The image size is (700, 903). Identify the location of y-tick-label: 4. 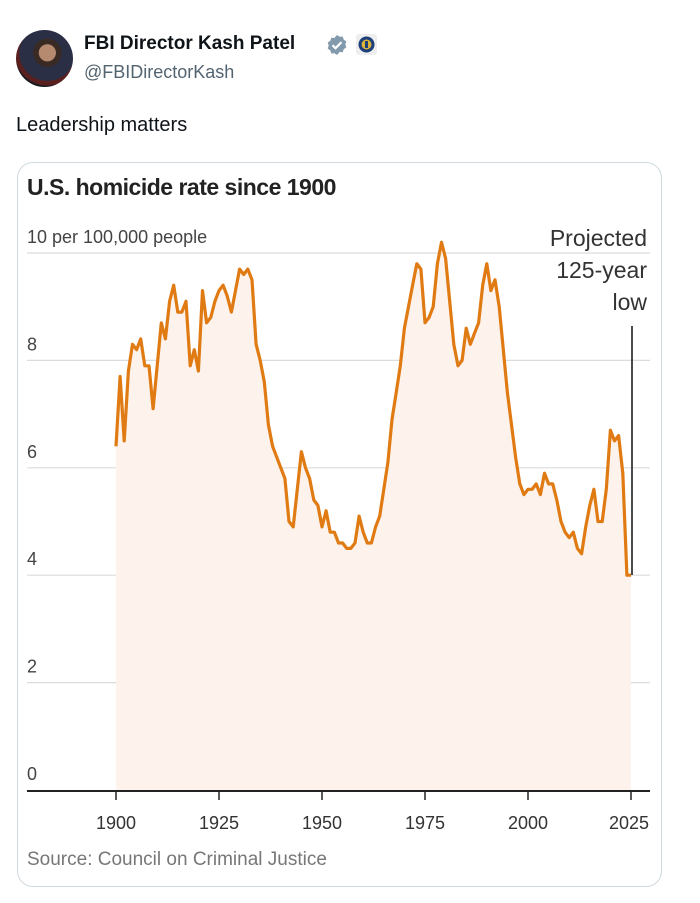
(32, 559).